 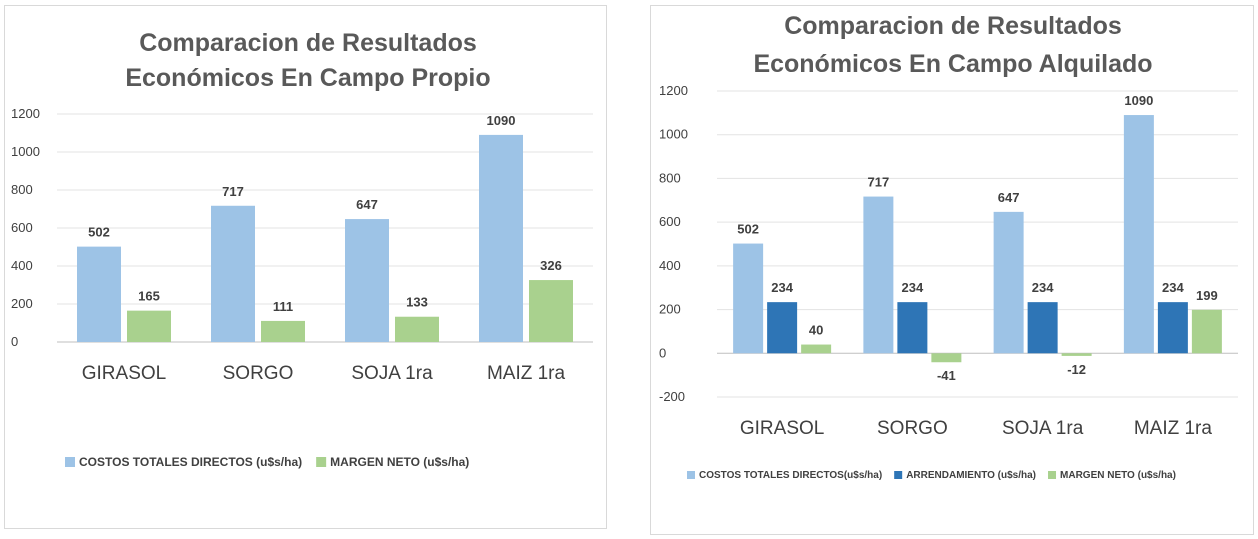 I want to click on data-label: 111, so click(x=283, y=306).